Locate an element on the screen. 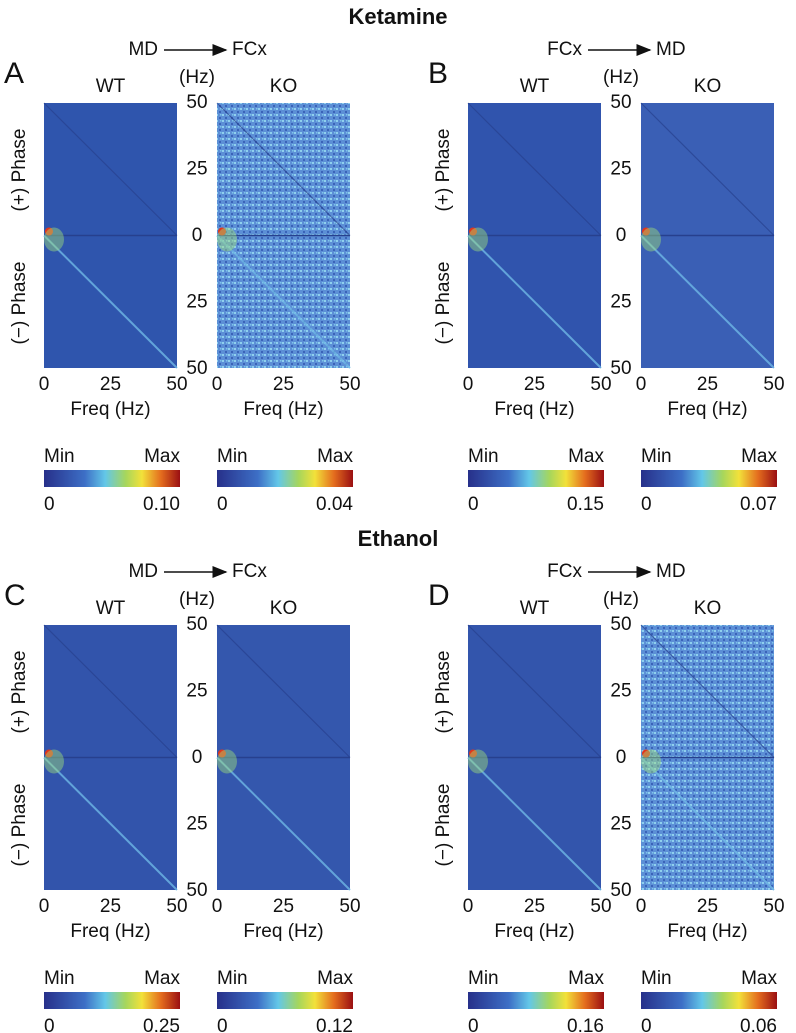  colorbar-tick: 0.07 is located at coordinates (758, 504).